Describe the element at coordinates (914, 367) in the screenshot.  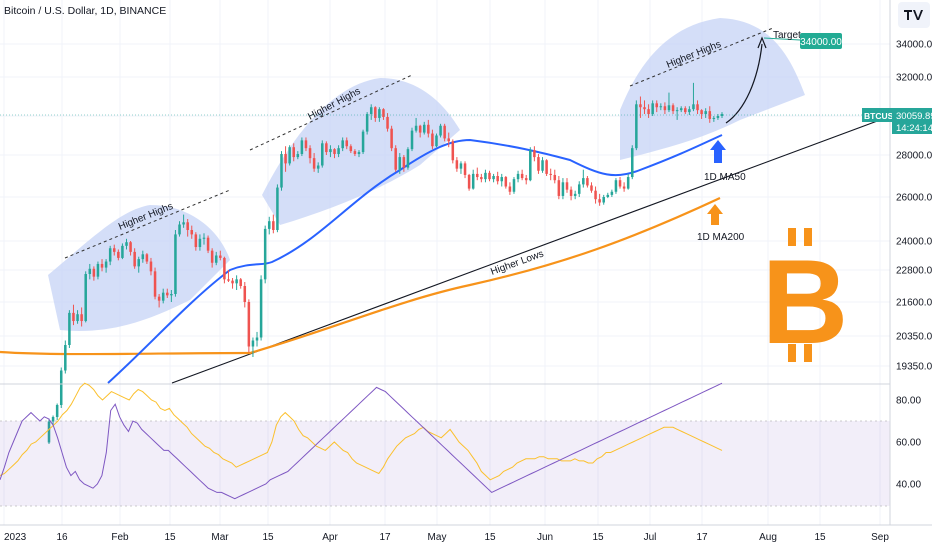
I see `price-tick-label: 19350.00` at that location.